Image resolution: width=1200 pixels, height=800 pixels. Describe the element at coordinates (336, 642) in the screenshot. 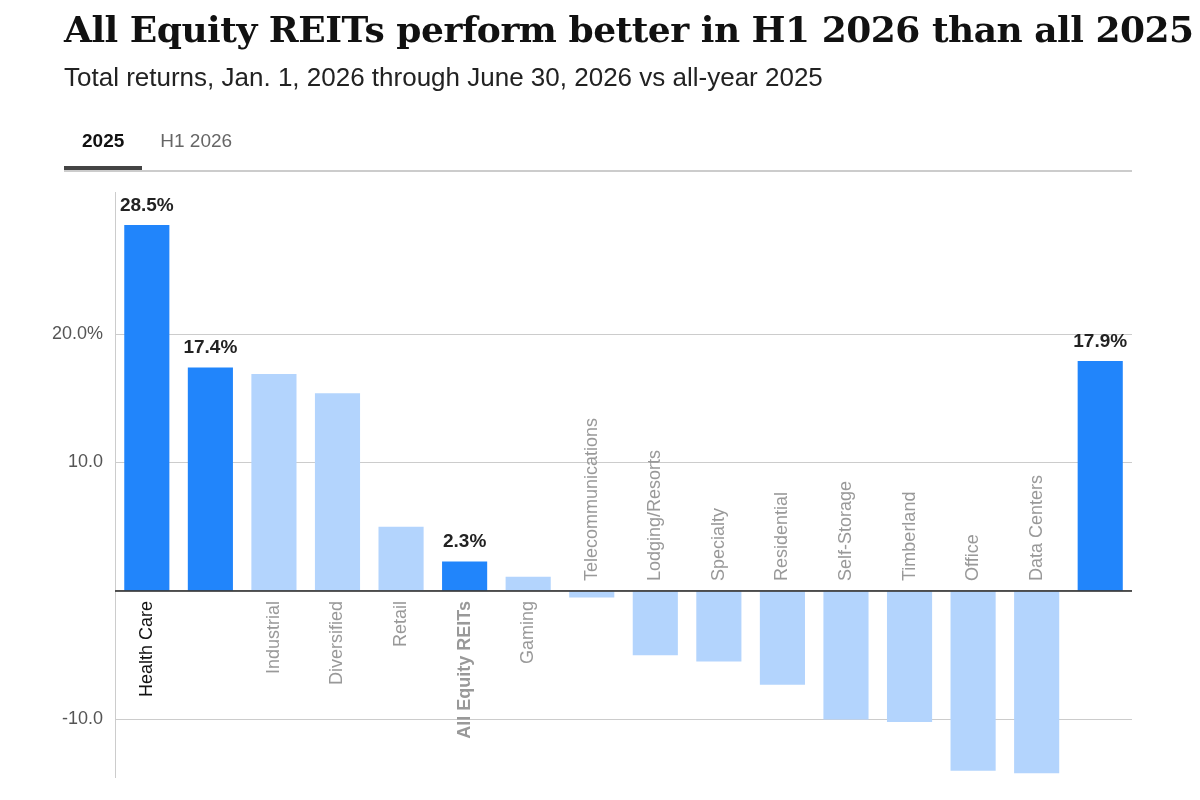

I see `x-tick-label: Diversified` at that location.